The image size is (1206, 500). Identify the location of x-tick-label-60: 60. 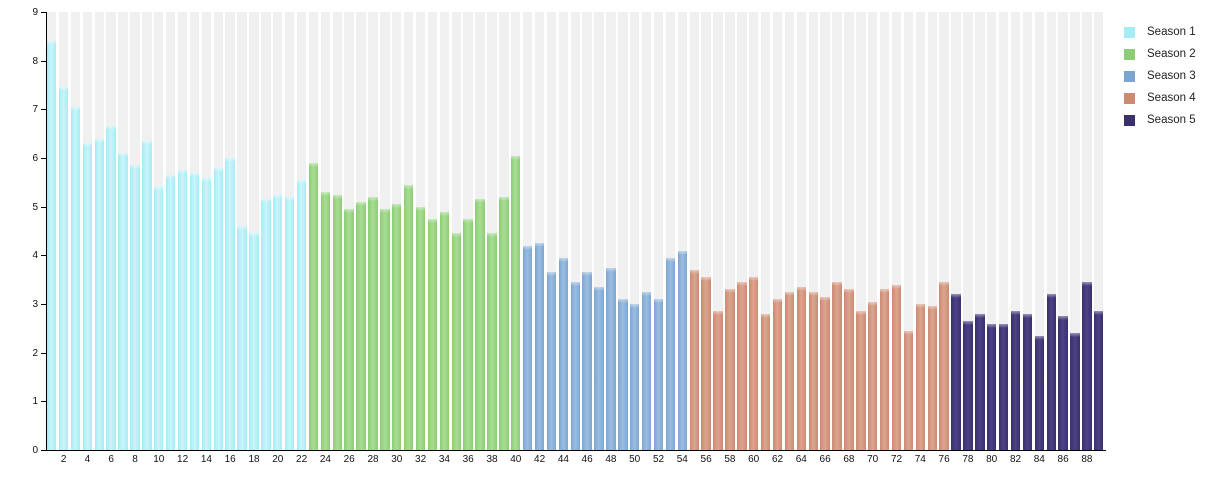
(754, 459).